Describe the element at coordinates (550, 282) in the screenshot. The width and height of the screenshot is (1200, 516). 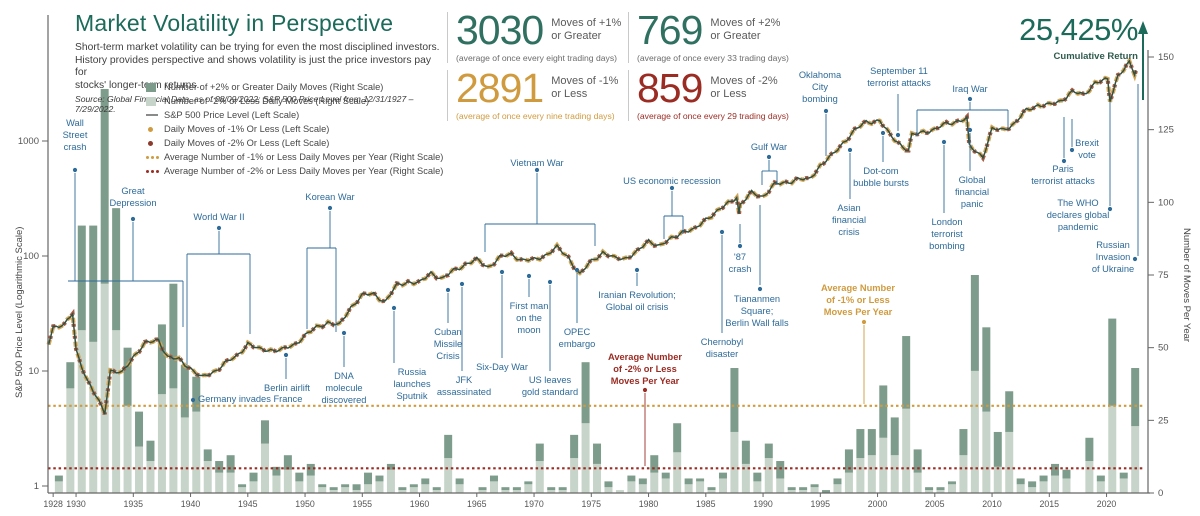
I see `gold-standard-dot` at that location.